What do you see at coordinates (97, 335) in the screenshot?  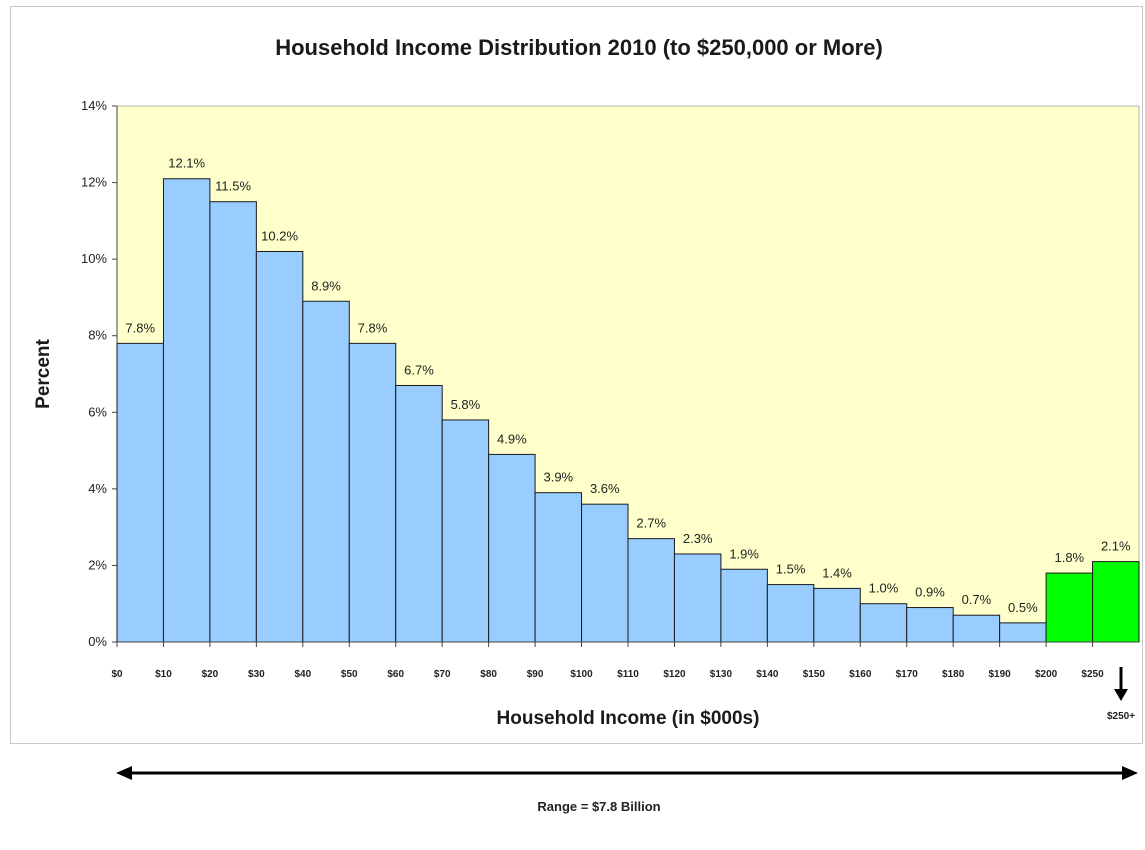 I see `y-tick-label: 8%` at bounding box center [97, 335].